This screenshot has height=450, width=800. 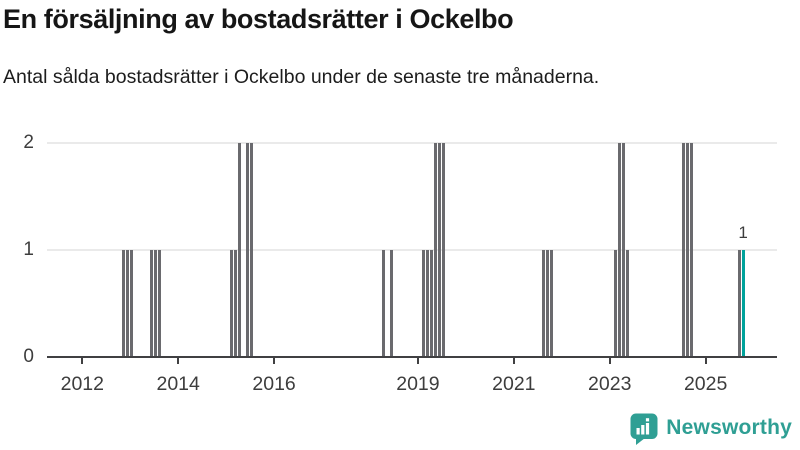 What do you see at coordinates (28, 143) in the screenshot?
I see `y-axis-label-2: 2` at bounding box center [28, 143].